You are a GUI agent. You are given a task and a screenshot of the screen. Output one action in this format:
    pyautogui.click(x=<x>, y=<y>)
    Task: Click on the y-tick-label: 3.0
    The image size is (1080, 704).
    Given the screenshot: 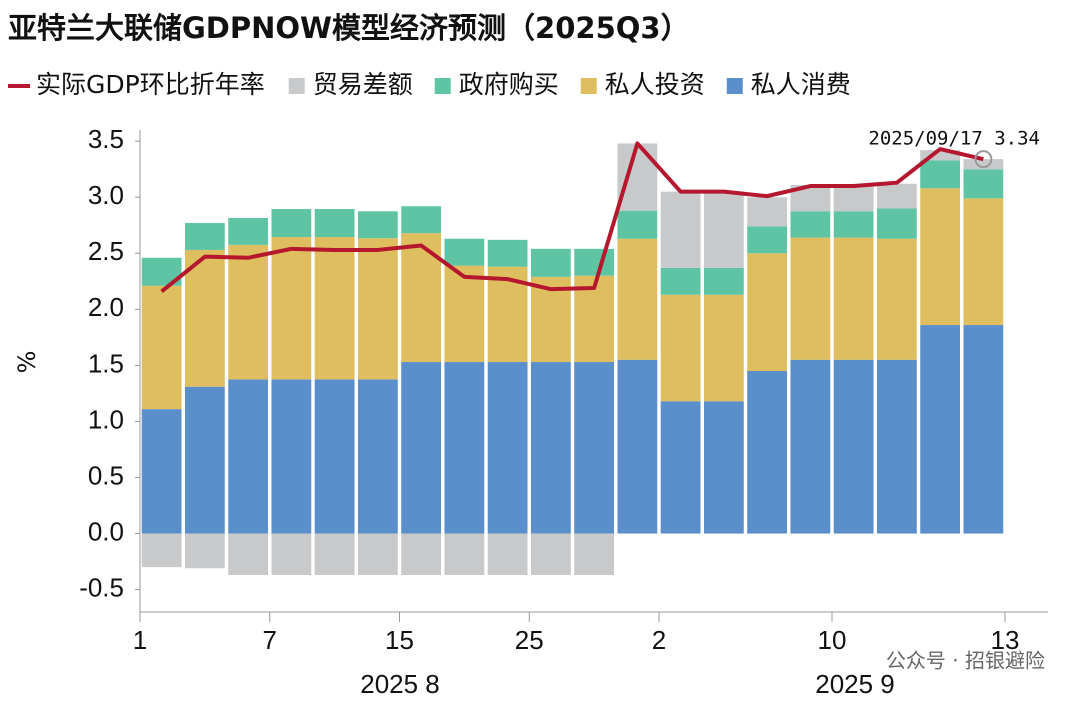 What is the action you would take?
    pyautogui.click(x=106, y=195)
    